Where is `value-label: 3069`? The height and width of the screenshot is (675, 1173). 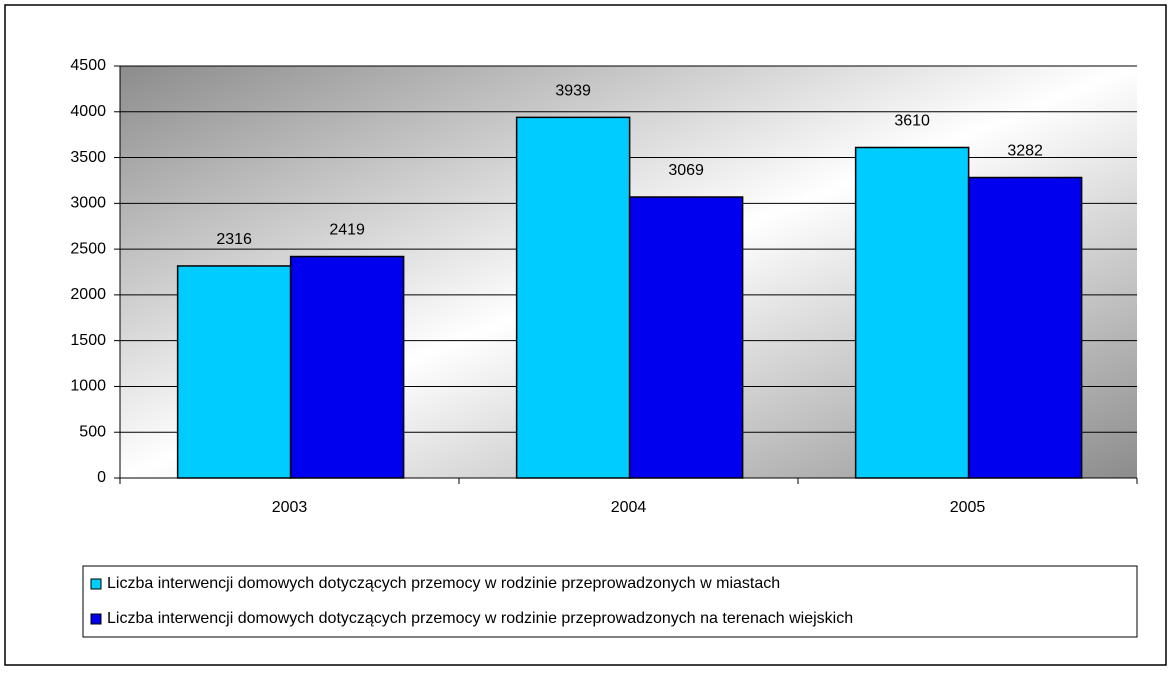
value-label: 3069 is located at coordinates (686, 170).